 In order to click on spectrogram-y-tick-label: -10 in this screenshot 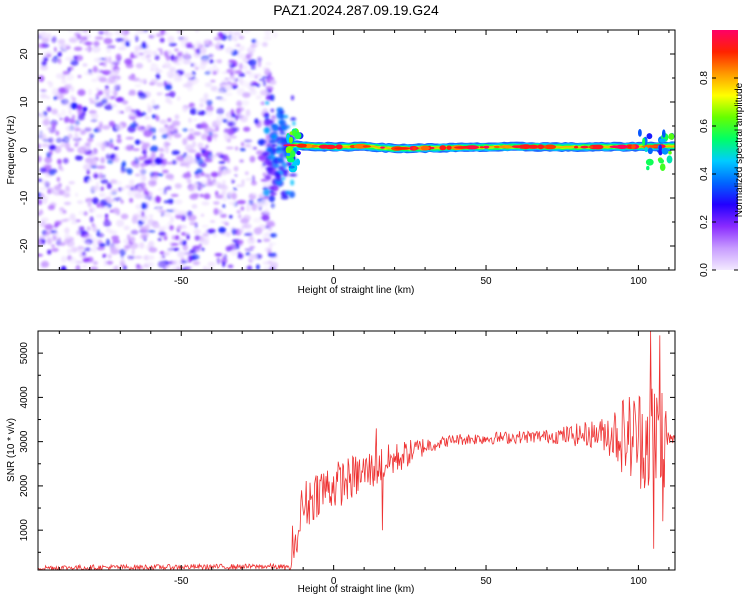, I will do `click(24, 197)`.